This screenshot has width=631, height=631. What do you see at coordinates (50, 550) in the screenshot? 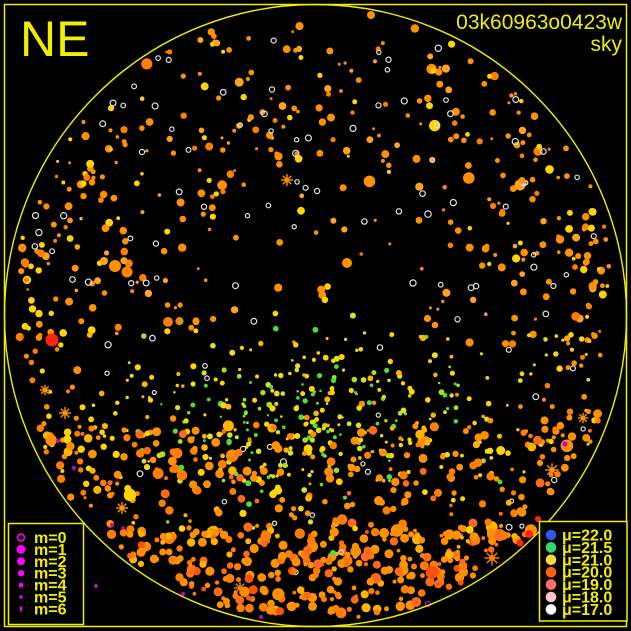
I see `legend-m-label-1: m=1` at bounding box center [50, 550].